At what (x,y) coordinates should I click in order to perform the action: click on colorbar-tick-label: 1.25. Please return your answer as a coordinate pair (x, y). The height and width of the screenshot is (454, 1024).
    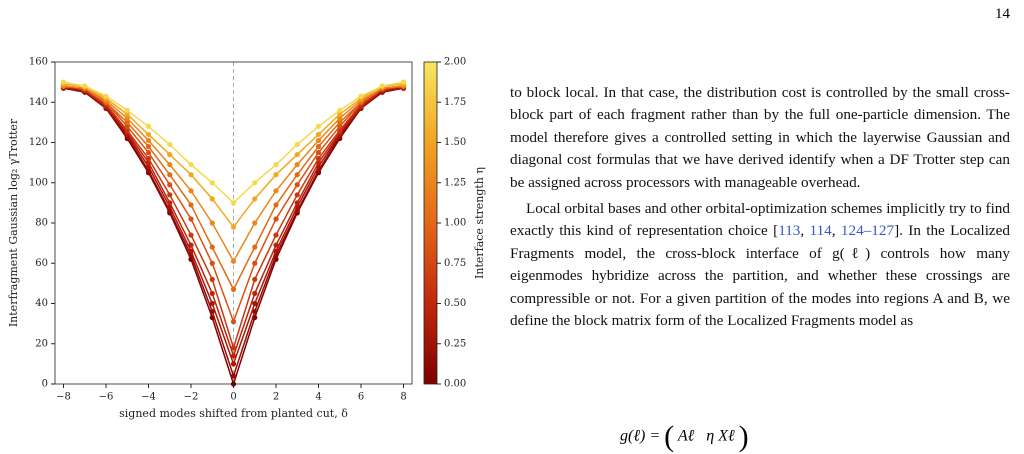
    Looking at the image, I should click on (455, 182).